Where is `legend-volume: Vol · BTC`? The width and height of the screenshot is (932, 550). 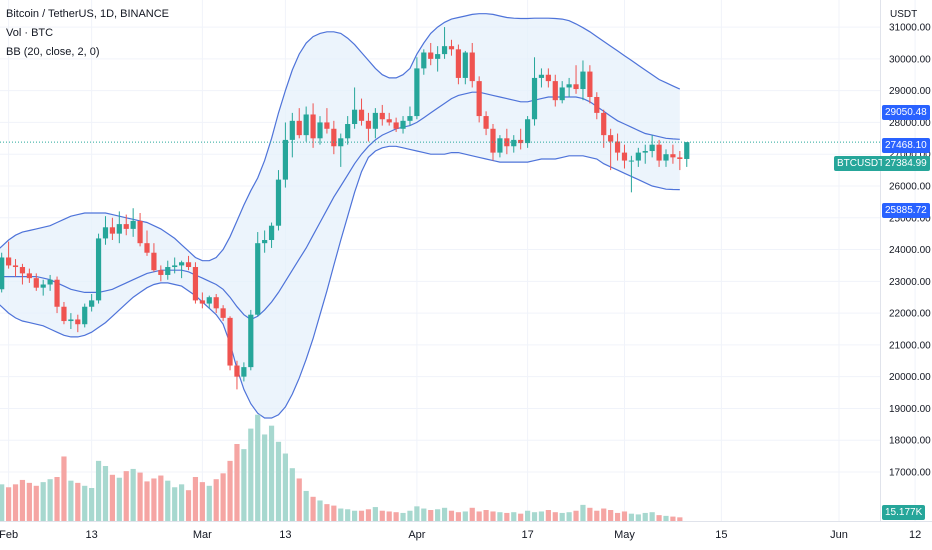 legend-volume: Vol · BTC is located at coordinates (30, 33).